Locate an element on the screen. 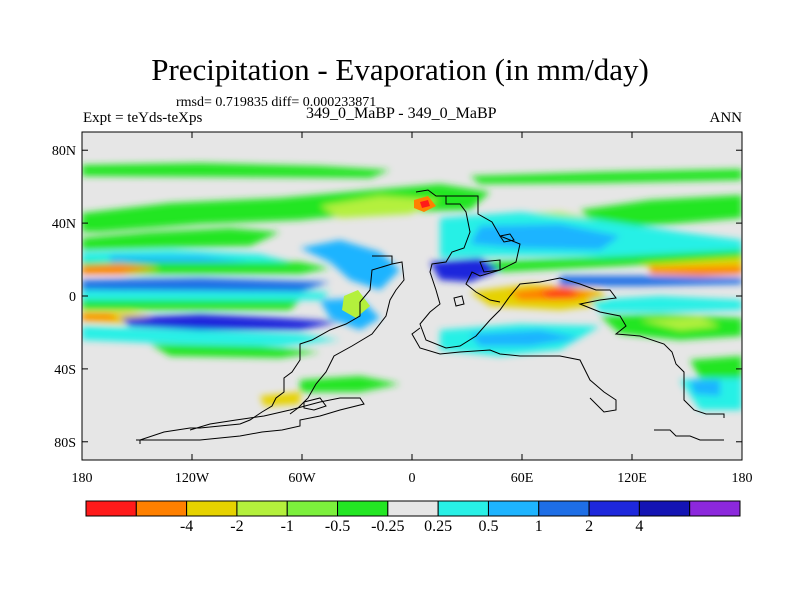 Image resolution: width=800 pixels, height=600 pixels. band-north-tropic-orange-west is located at coordinates (121, 269).